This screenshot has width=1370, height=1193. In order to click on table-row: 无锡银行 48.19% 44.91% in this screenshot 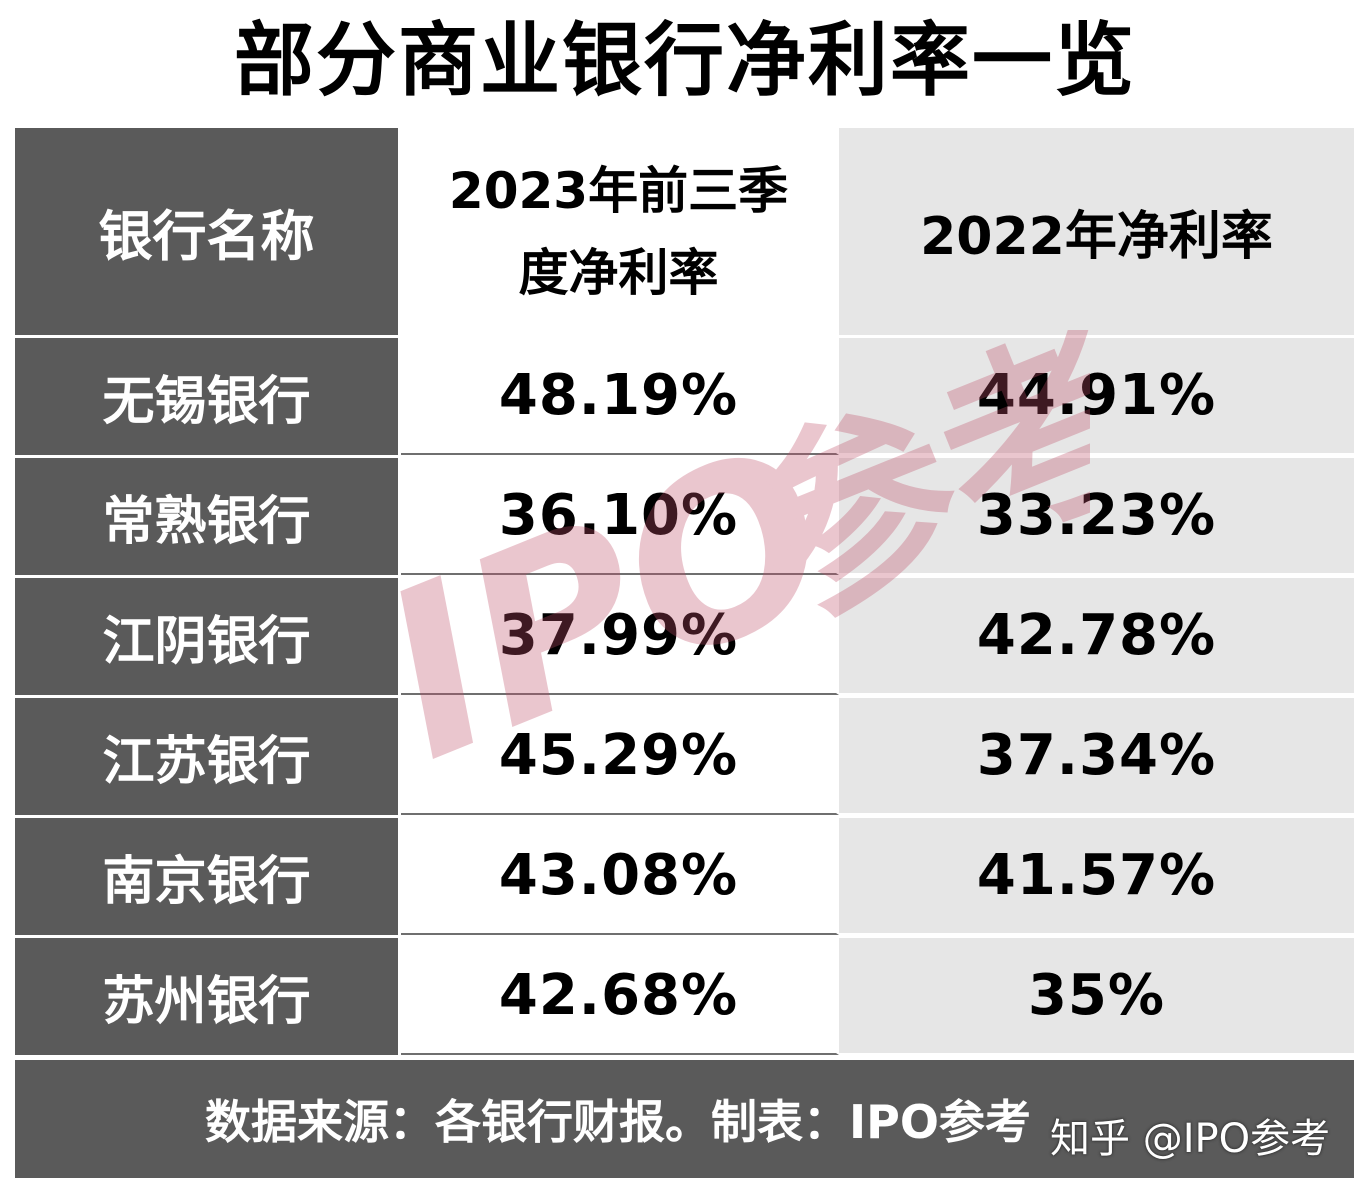, I will do `click(684, 398)`.